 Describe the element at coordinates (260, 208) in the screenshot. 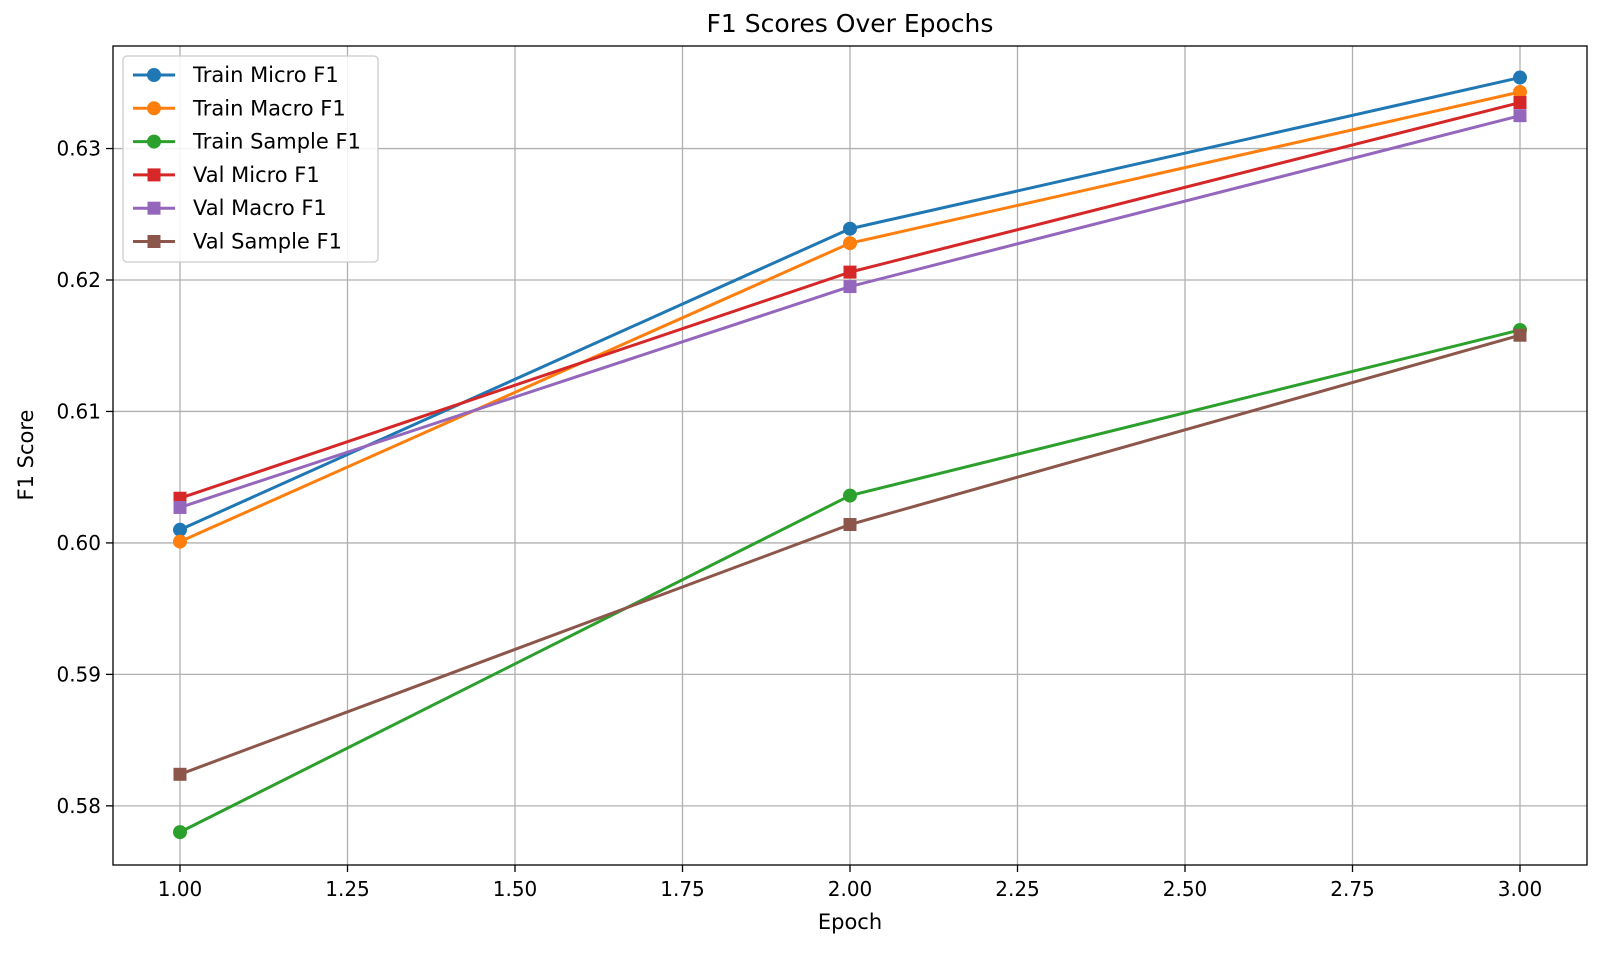

I see `legend-label: Val Macro F1` at that location.